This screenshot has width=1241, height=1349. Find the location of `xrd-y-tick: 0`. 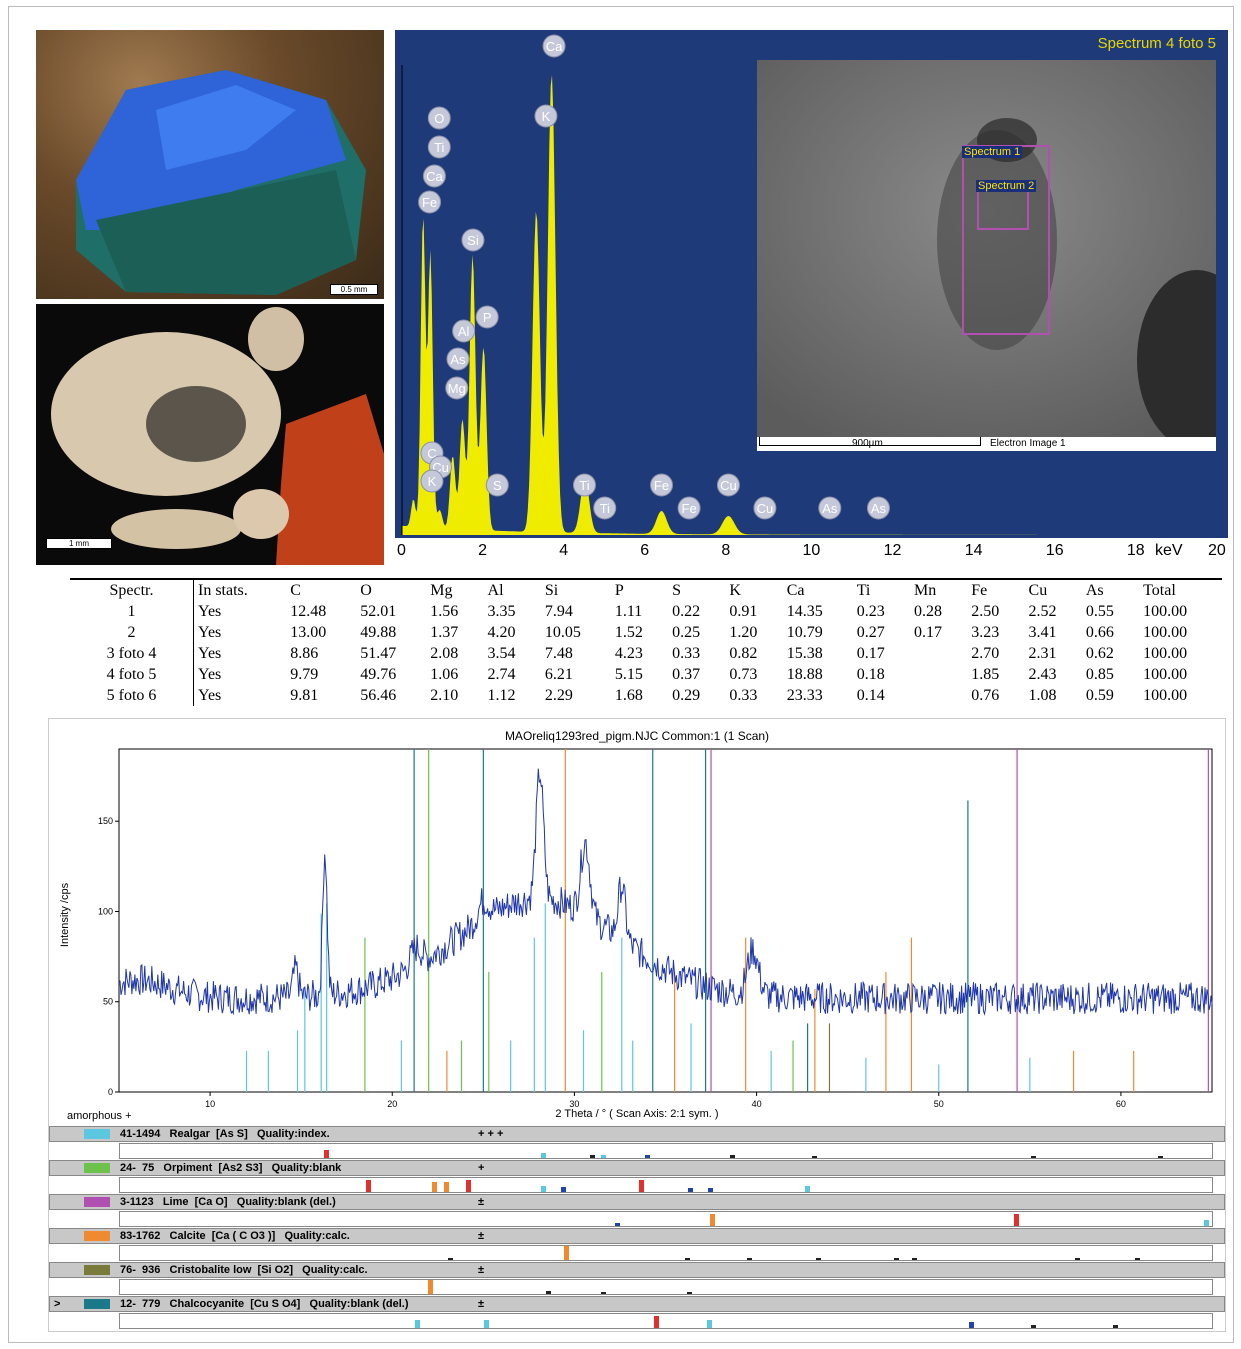

xrd-y-tick: 0 is located at coordinates (110, 1092).